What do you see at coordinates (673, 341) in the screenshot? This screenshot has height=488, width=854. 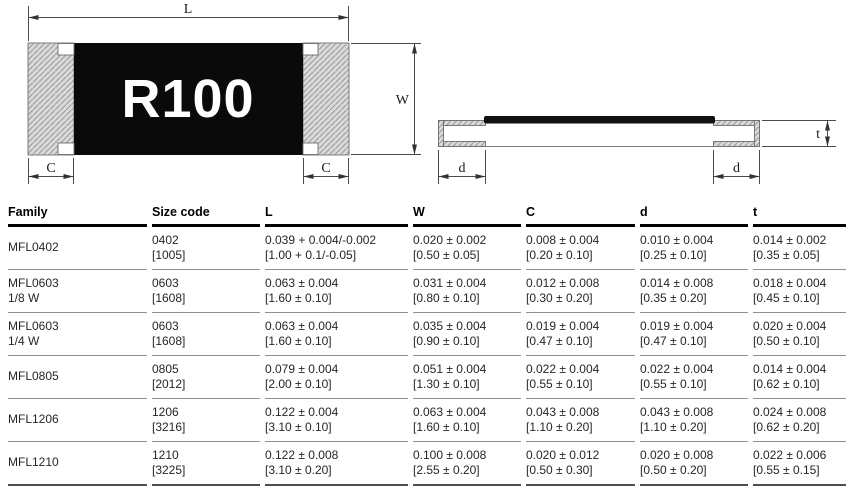 I see `value-mm: [0.47 ± 0.10]` at bounding box center [673, 341].